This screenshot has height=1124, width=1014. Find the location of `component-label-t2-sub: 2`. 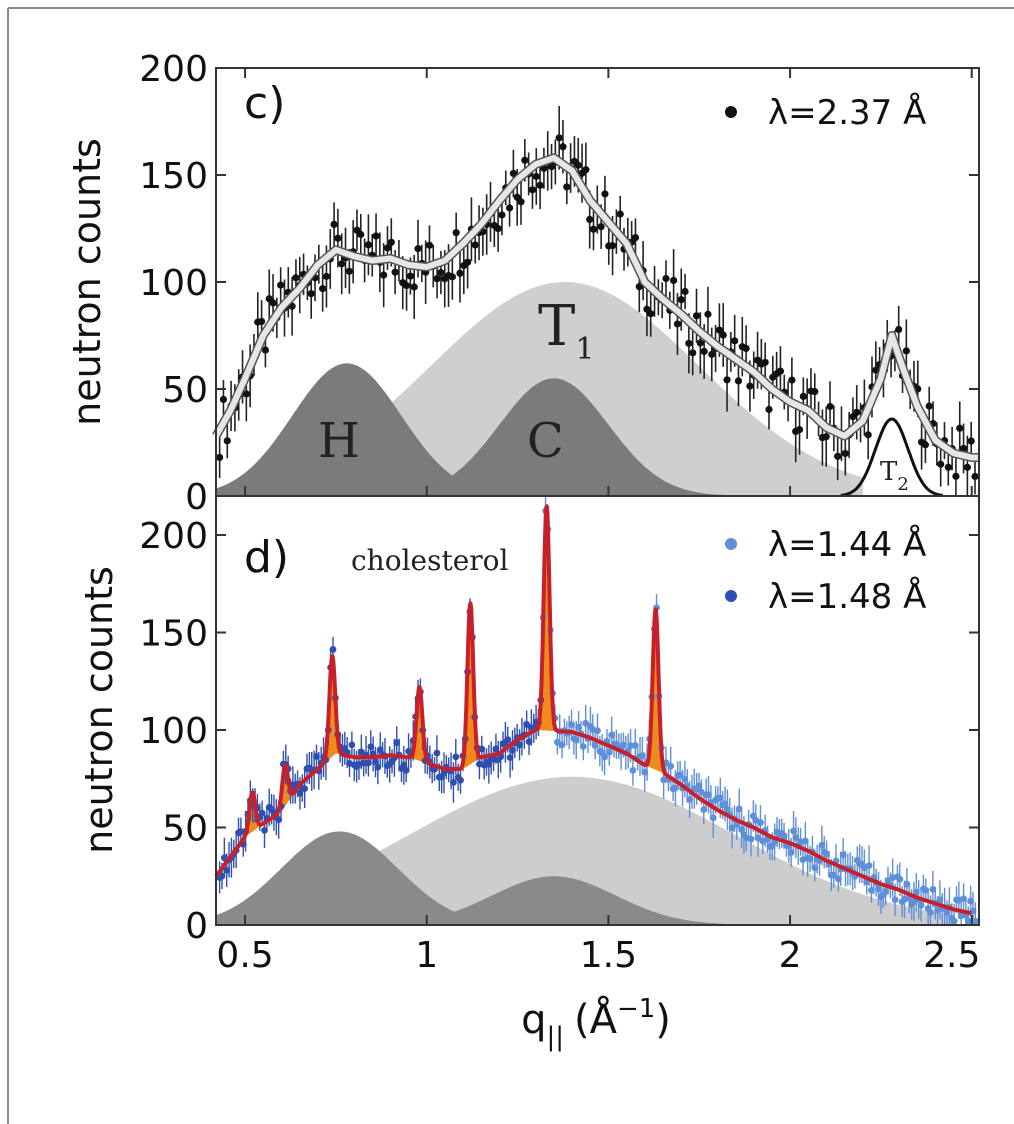

component-label-t2-sub: 2 is located at coordinates (902, 484).